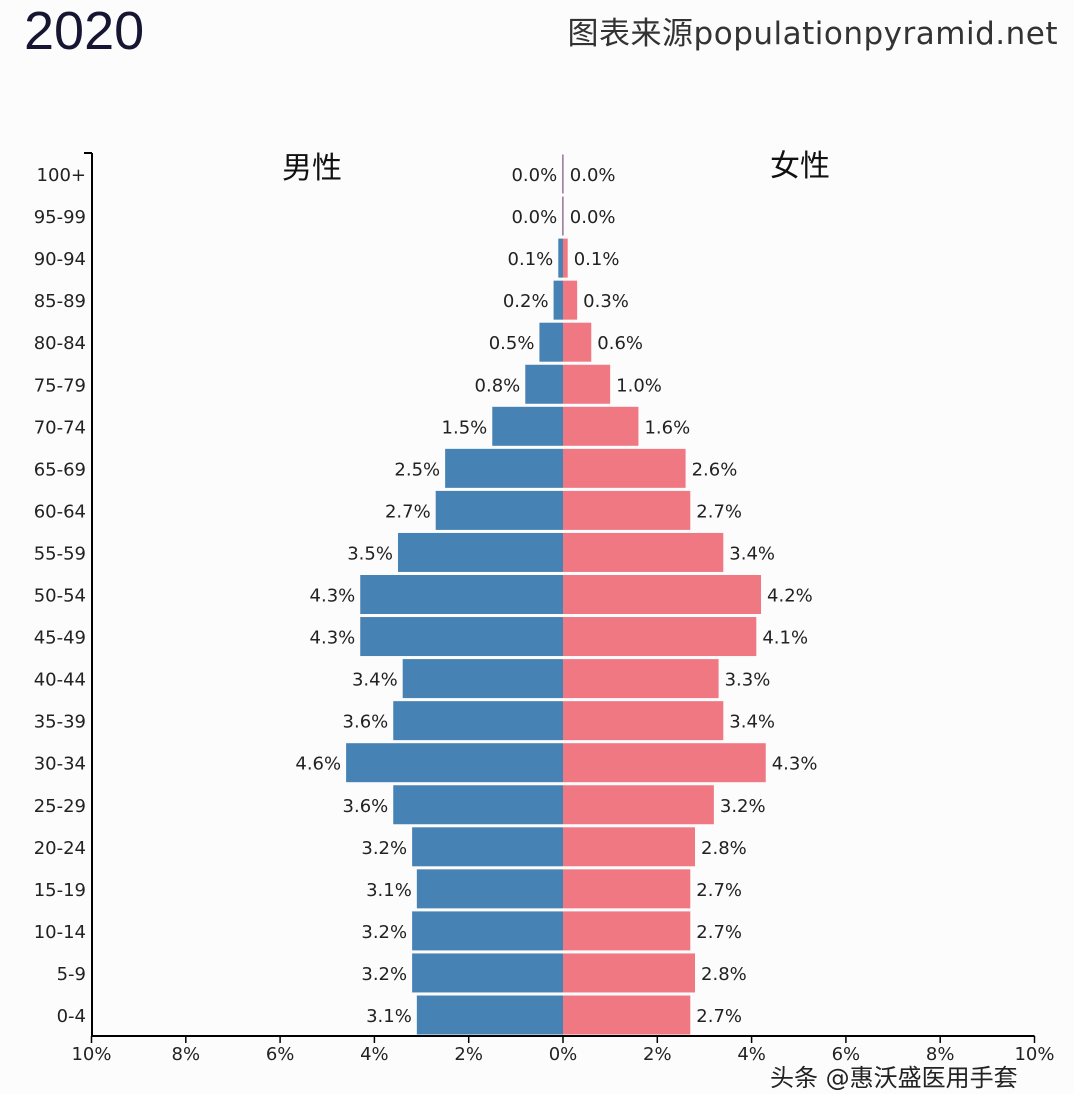 This screenshot has height=1094, width=1074. I want to click on x-tick-label: 2%, so click(657, 1054).